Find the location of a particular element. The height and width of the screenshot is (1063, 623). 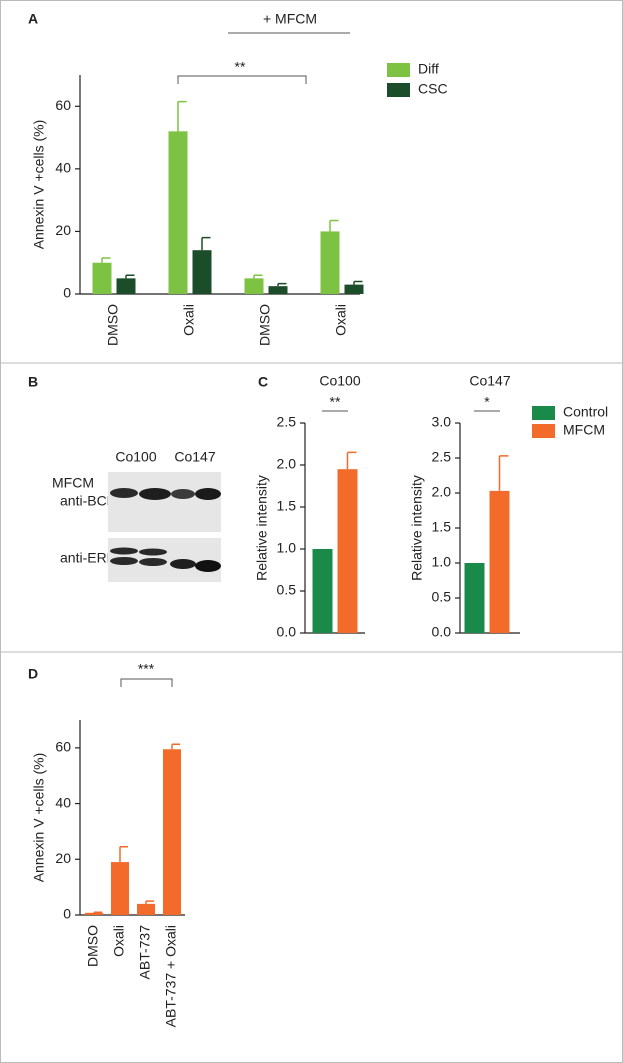

blot-membrane is located at coordinates (164, 502).